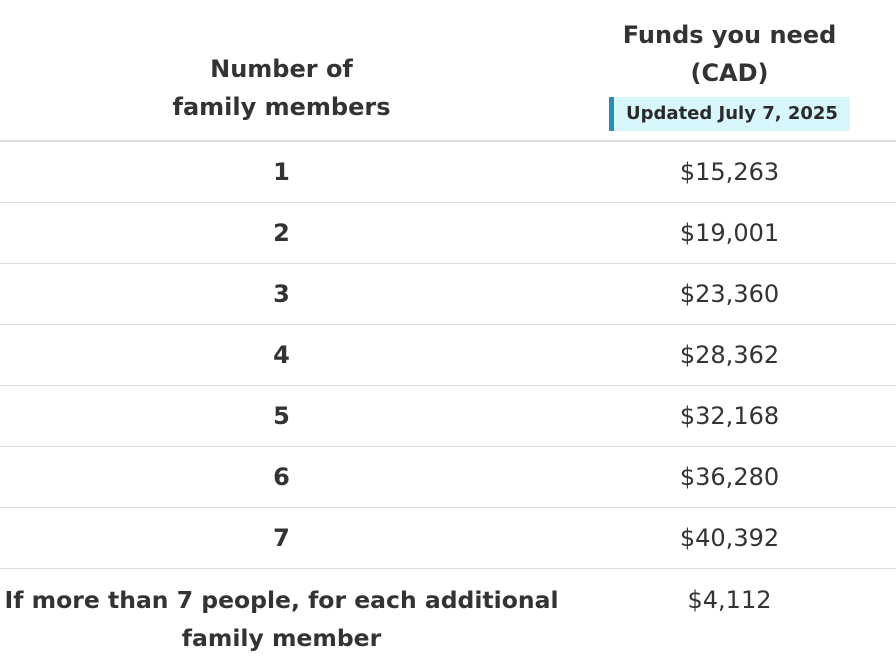 Image resolution: width=896 pixels, height=672 pixels. I want to click on table-row: 7 $40,392, so click(448, 538).